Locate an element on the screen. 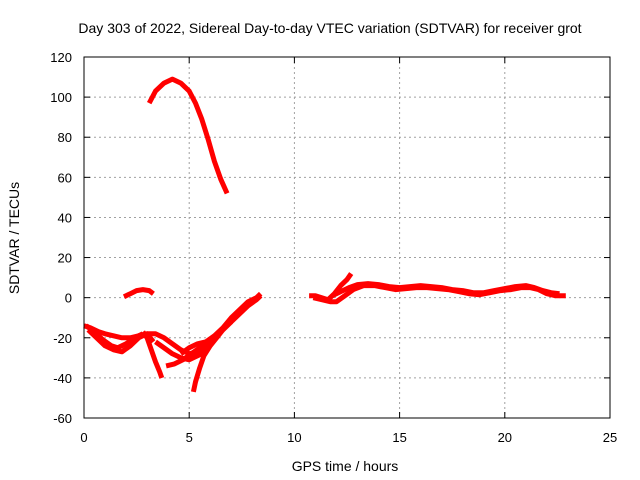 The width and height of the screenshot is (640, 480). x-tick-label: 20 is located at coordinates (505, 437).